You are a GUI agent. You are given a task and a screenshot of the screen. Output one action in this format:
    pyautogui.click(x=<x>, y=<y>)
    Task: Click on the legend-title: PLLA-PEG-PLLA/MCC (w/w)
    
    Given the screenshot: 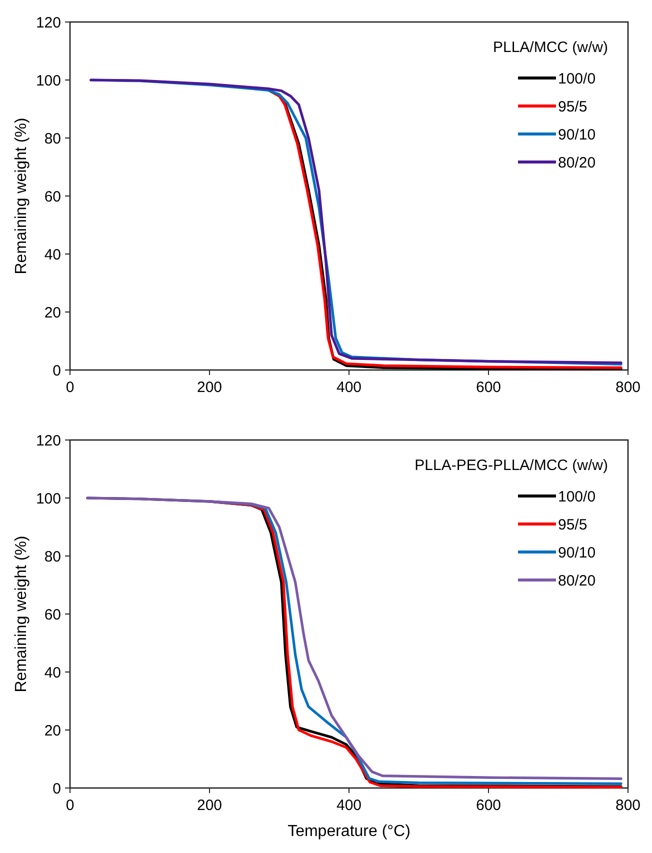 What is the action you would take?
    pyautogui.click(x=511, y=465)
    